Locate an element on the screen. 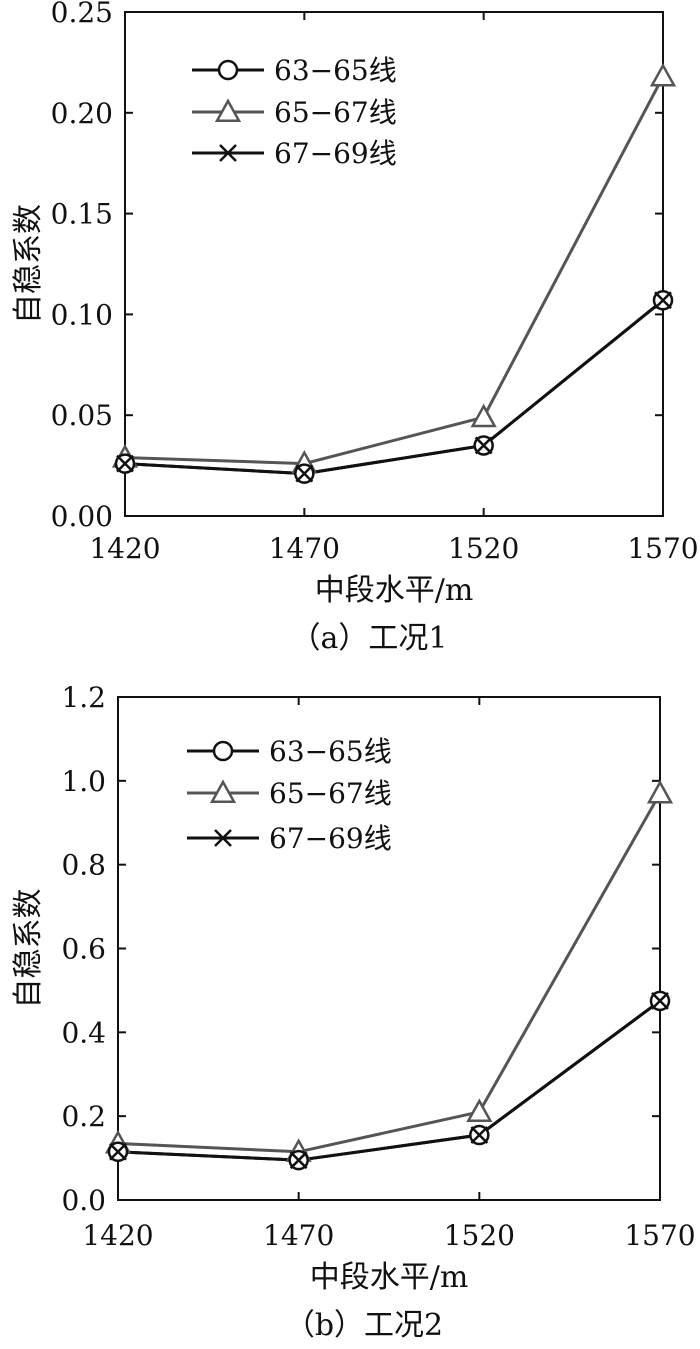 This screenshot has height=1349, width=700. y-tick-label: 0.4 is located at coordinates (83, 1032).